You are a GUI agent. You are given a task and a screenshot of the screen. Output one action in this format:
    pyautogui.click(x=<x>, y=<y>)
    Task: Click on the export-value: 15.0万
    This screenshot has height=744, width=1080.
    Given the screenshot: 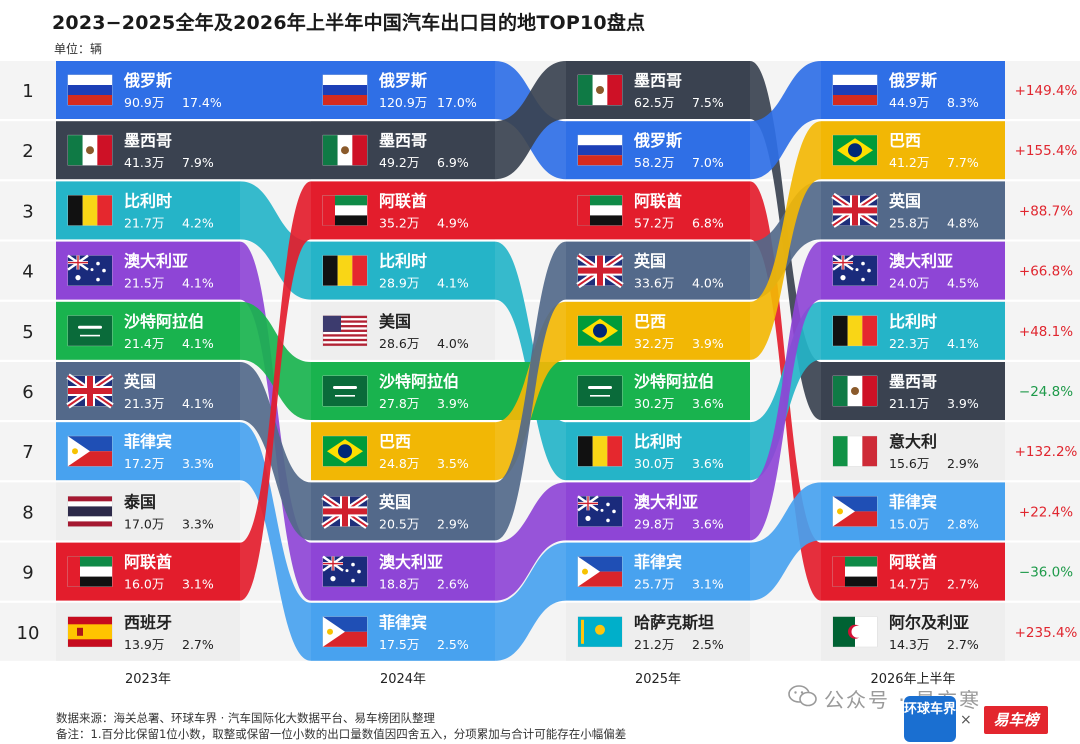 What is the action you would take?
    pyautogui.click(x=909, y=523)
    